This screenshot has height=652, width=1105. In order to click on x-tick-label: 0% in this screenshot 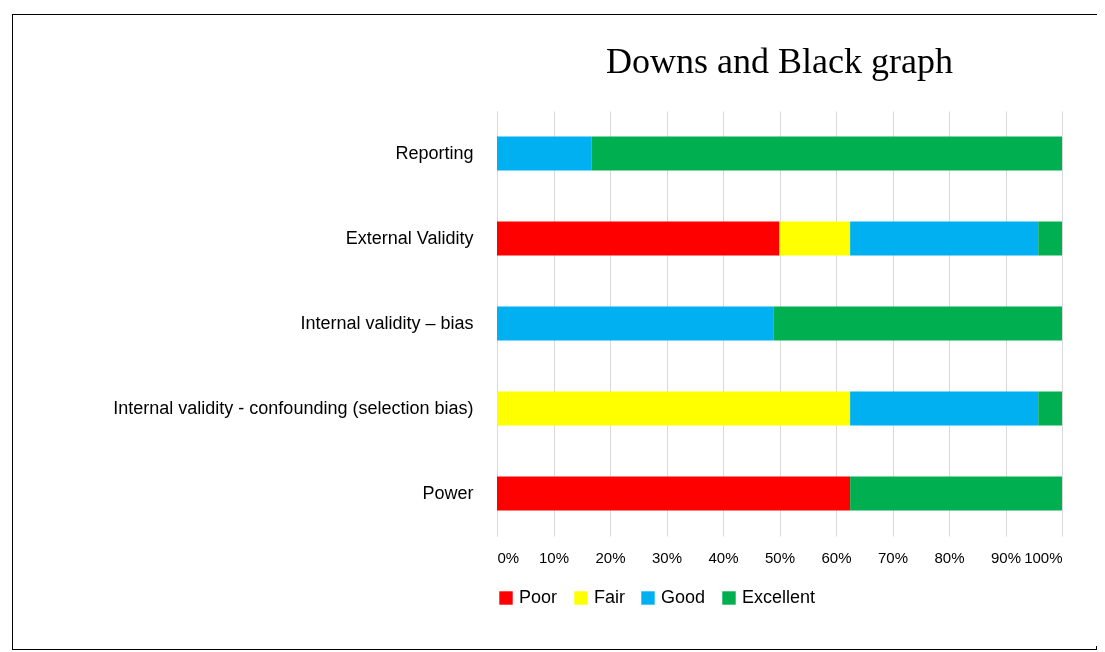, I will do `click(508, 557)`.